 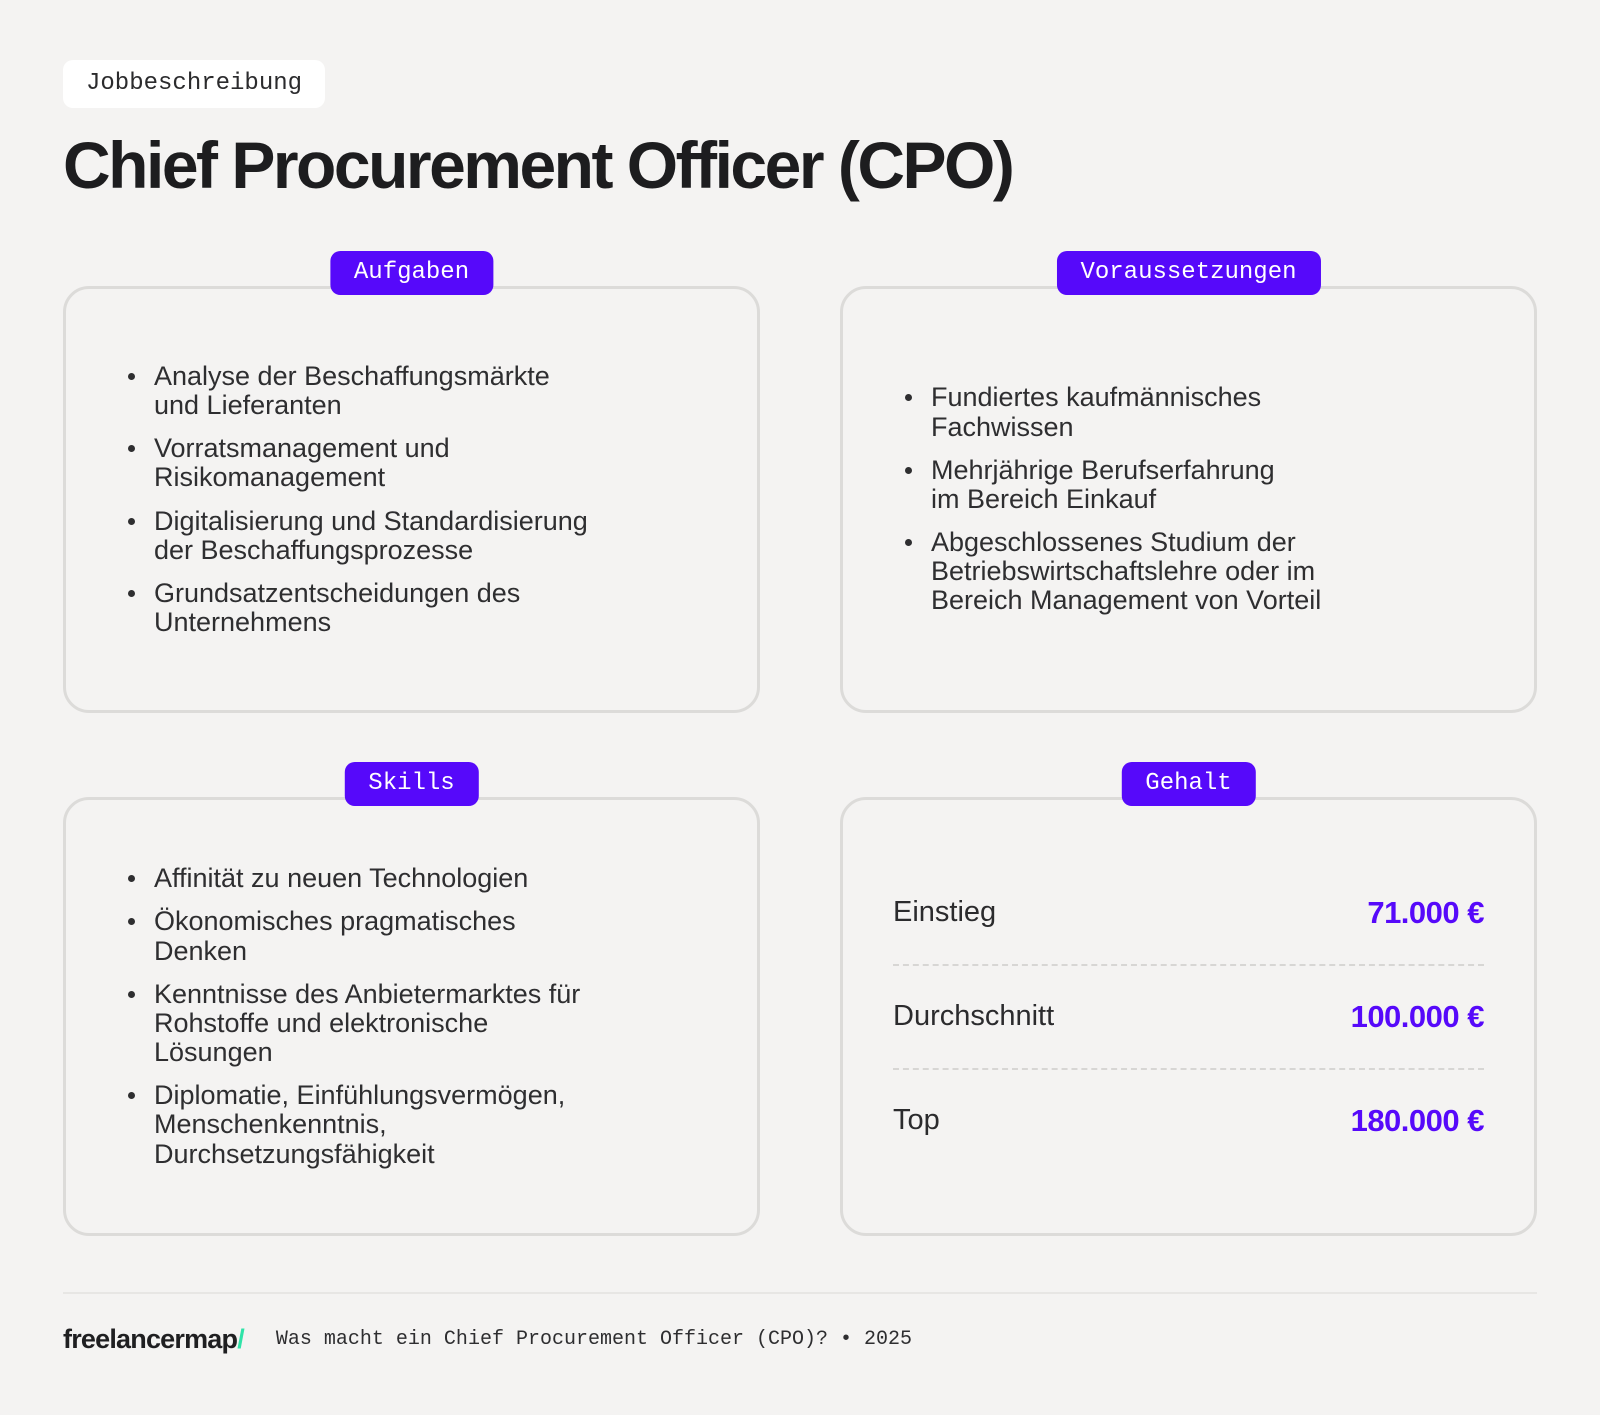 What do you see at coordinates (974, 1016) in the screenshot?
I see `salary-label: Durchschnitt` at bounding box center [974, 1016].